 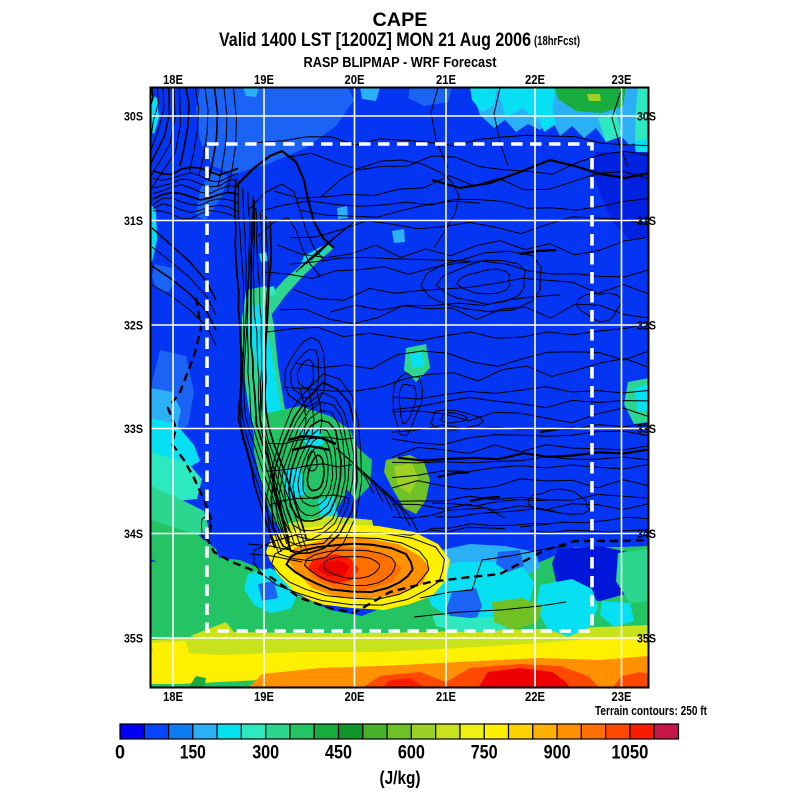 I want to click on svg-text: CAPE, so click(x=400, y=20).